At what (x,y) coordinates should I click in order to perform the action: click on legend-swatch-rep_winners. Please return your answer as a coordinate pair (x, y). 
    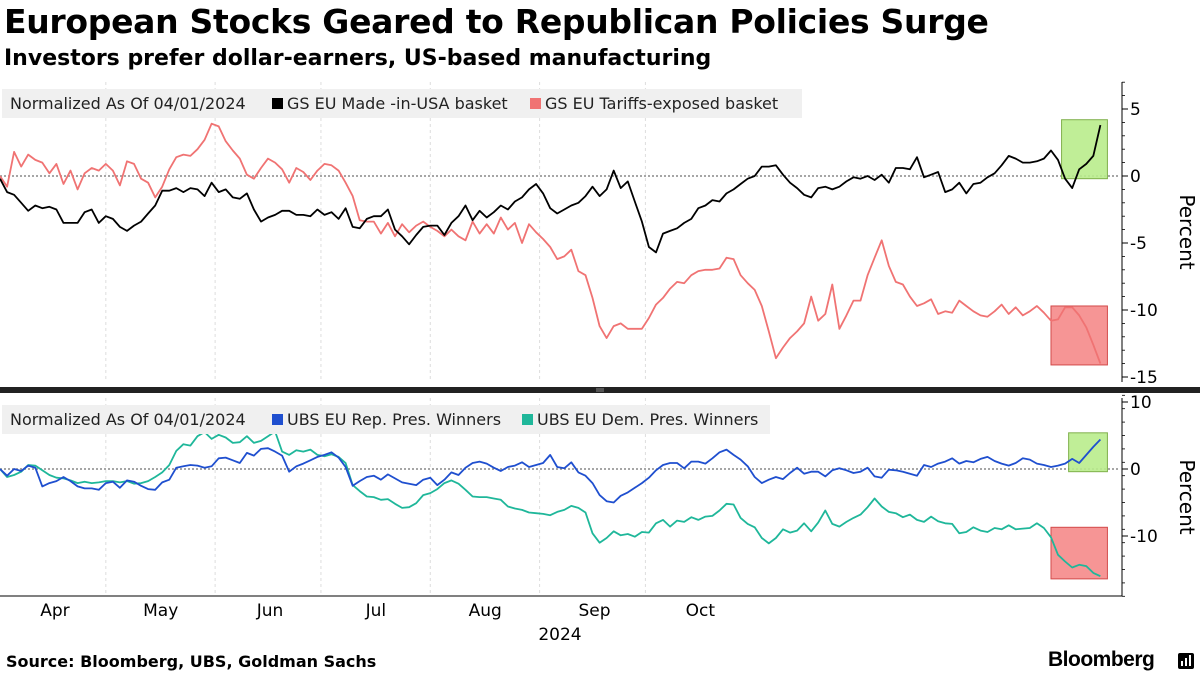
    Looking at the image, I should click on (277, 419).